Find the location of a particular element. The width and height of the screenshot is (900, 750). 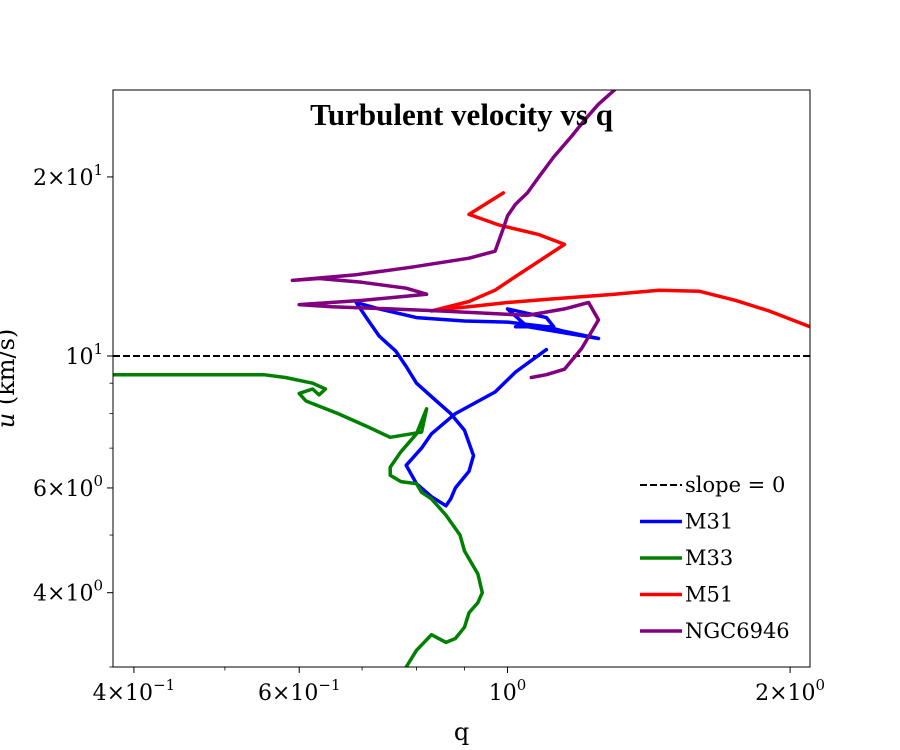

legend-label-ngc6946: NGC6946 is located at coordinates (737, 631).